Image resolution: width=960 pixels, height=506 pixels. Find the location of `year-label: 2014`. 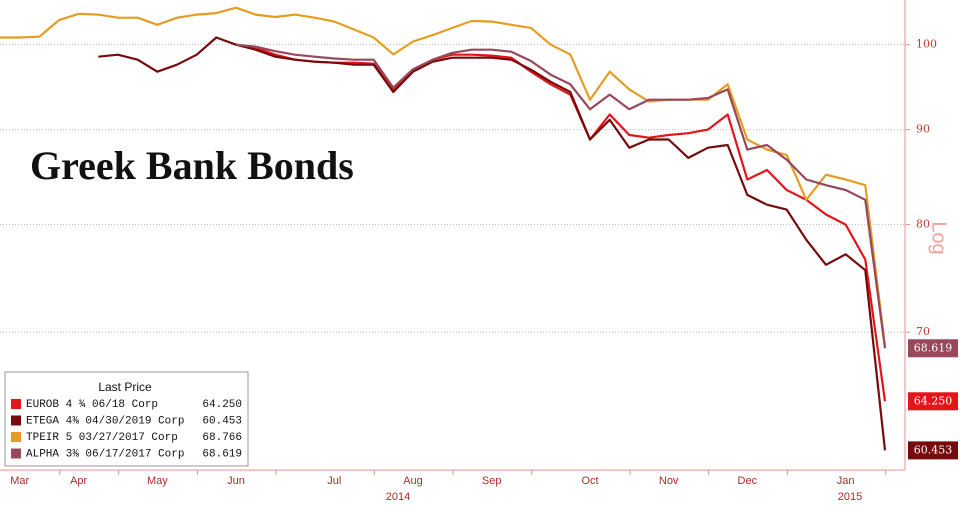

year-label: 2014 is located at coordinates (398, 497).